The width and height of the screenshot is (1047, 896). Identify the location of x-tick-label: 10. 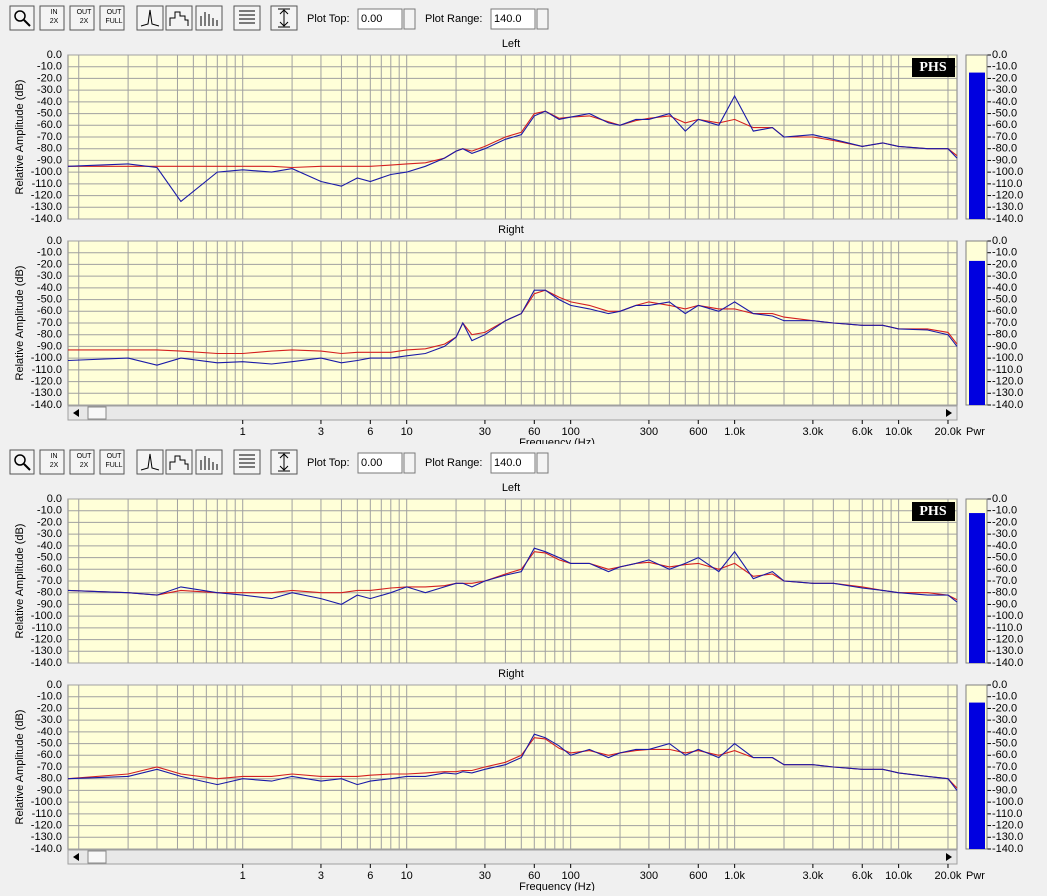
(407, 432).